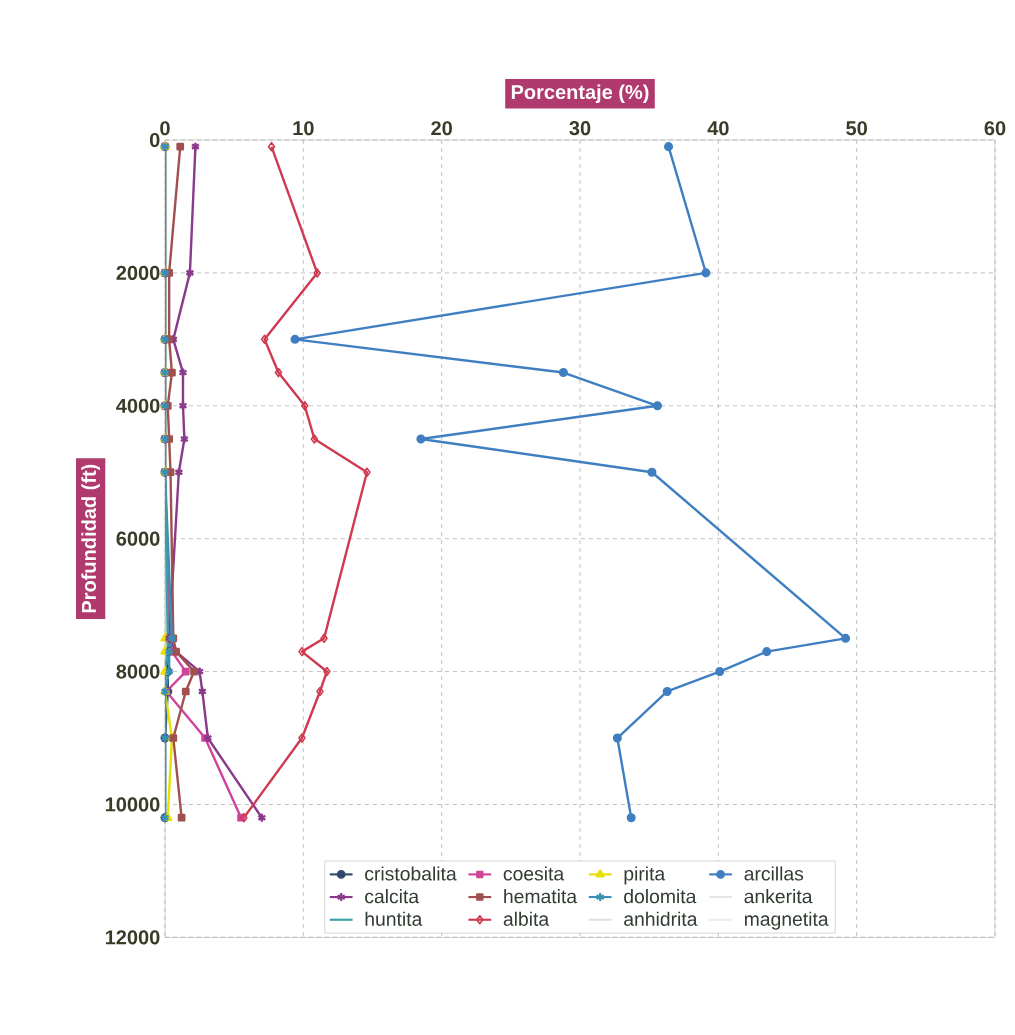  What do you see at coordinates (138, 671) in the screenshot?
I see `y-tick-label: 8000` at bounding box center [138, 671].